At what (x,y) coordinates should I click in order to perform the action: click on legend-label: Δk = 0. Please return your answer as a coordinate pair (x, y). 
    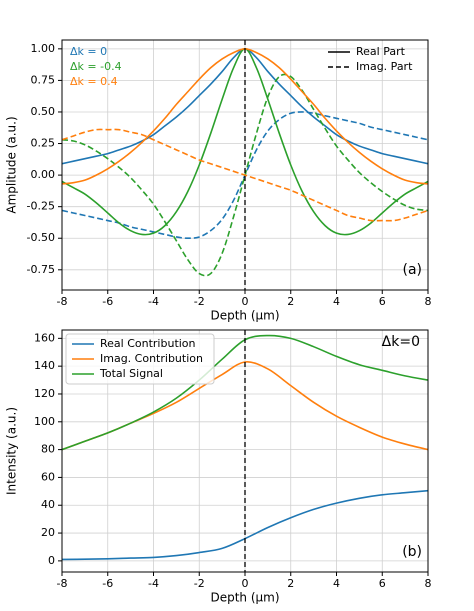
    Looking at the image, I should click on (88, 51).